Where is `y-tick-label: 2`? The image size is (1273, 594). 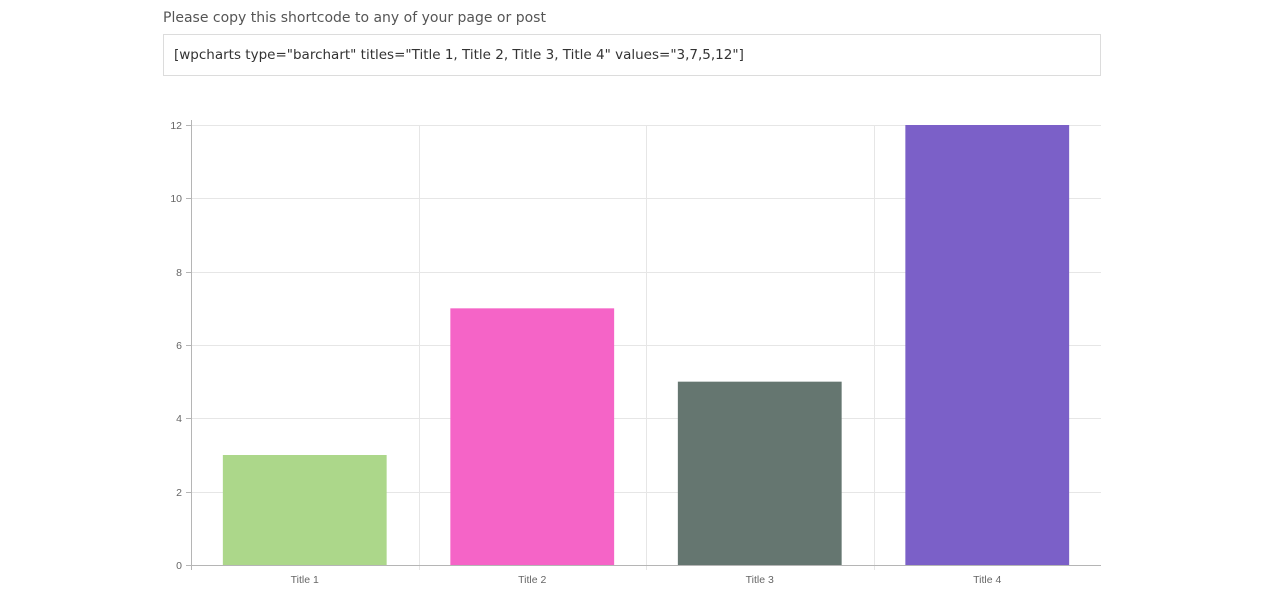
y-tick-label: 2 is located at coordinates (179, 493).